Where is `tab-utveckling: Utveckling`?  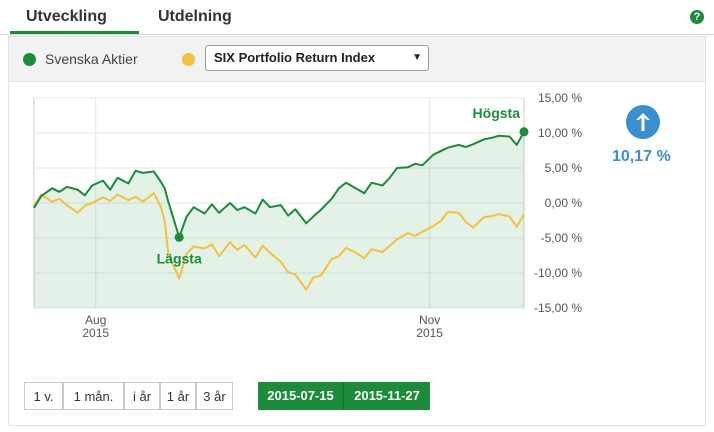
tab-utveckling: Utveckling is located at coordinates (74, 17).